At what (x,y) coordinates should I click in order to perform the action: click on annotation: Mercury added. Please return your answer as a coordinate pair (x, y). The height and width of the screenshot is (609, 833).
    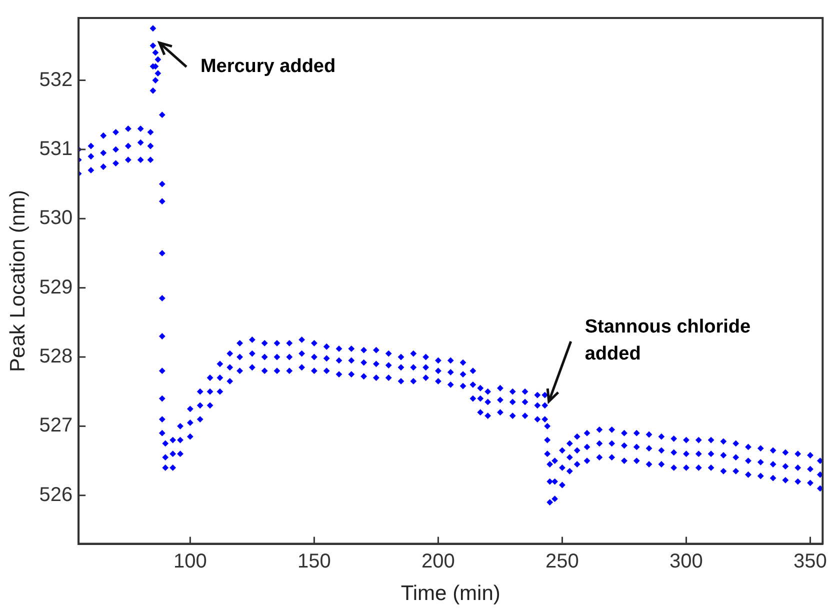
    Looking at the image, I should click on (268, 66).